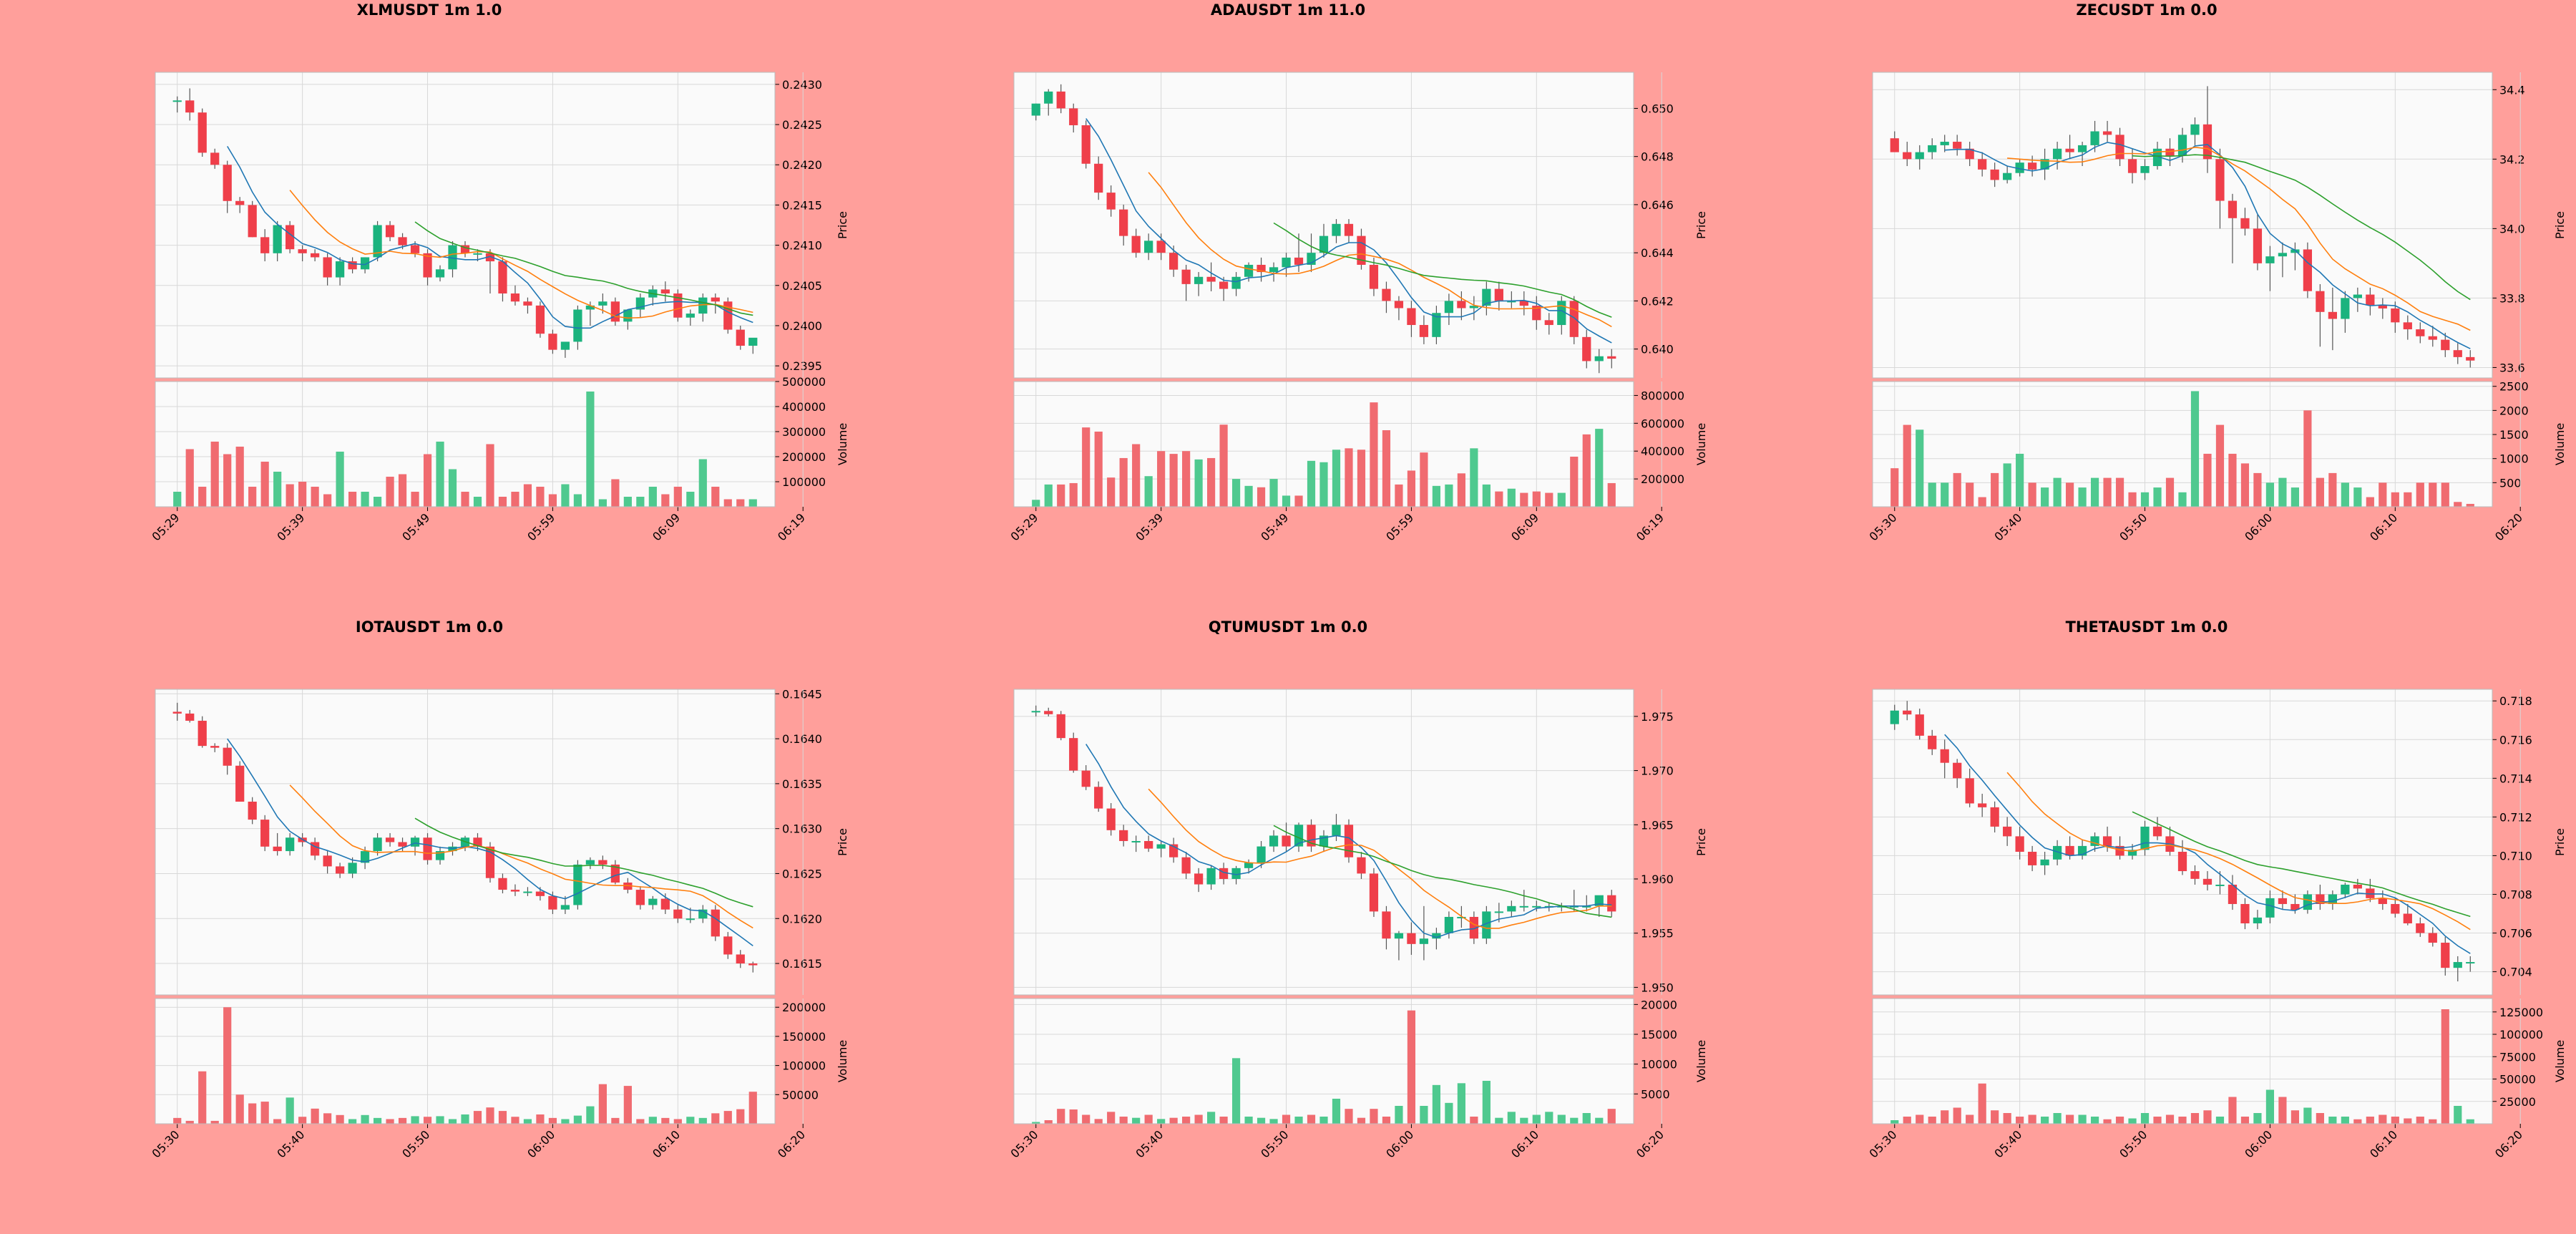 This screenshot has width=2576, height=1234. Describe the element at coordinates (1662, 423) in the screenshot. I see `volume-tick-label: 600000` at that location.